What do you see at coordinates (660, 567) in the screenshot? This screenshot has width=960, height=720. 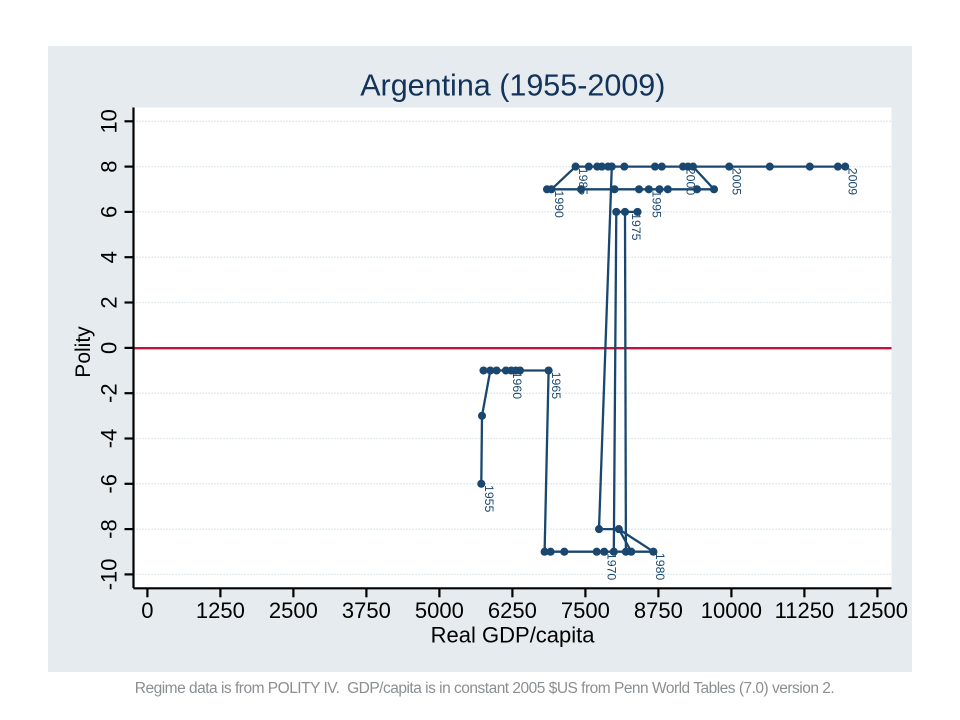 I see `svg-text: 1980` at bounding box center [660, 567].